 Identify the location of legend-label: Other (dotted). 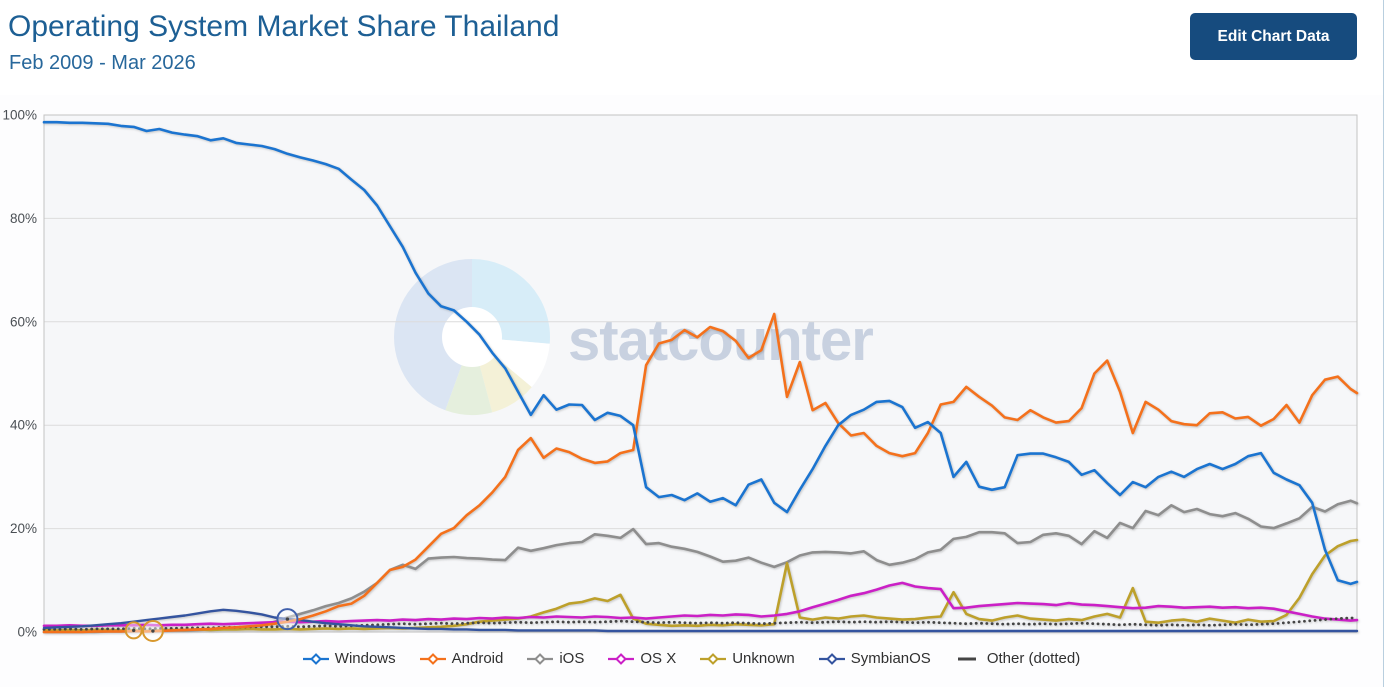
(1033, 658).